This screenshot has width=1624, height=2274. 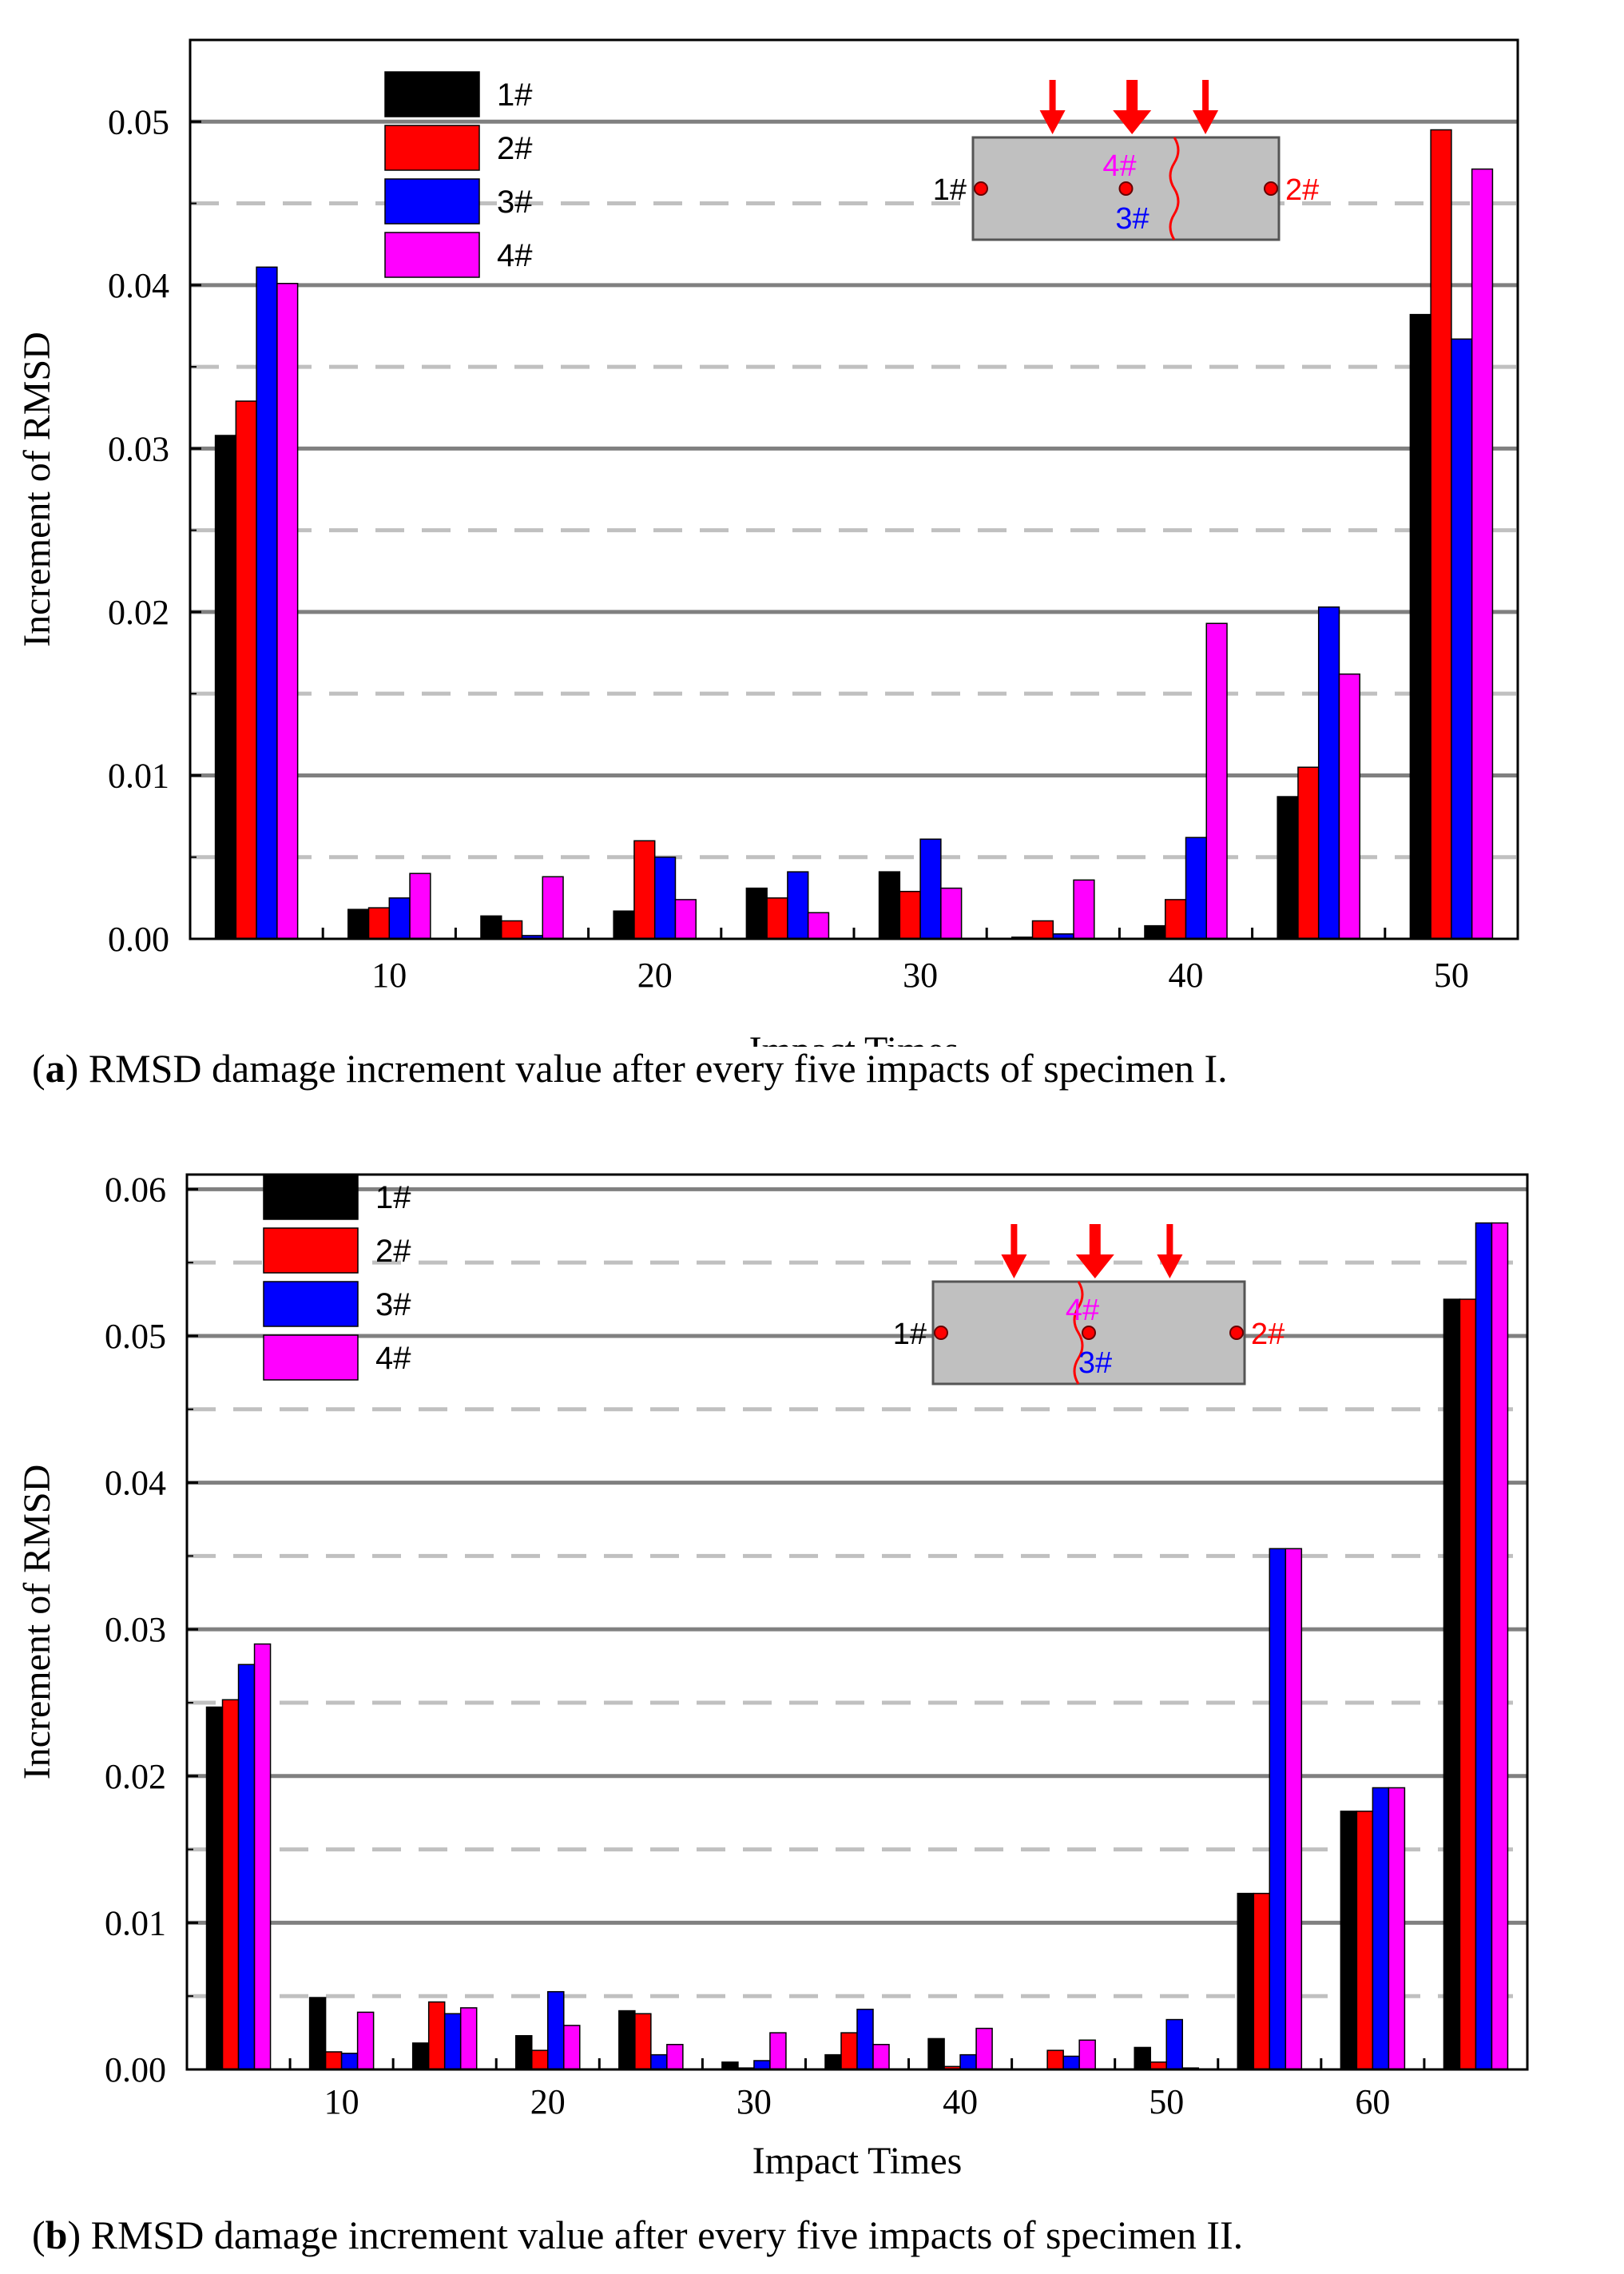 What do you see at coordinates (135, 1189) in the screenshot?
I see `y-tick-label: 0.06` at bounding box center [135, 1189].